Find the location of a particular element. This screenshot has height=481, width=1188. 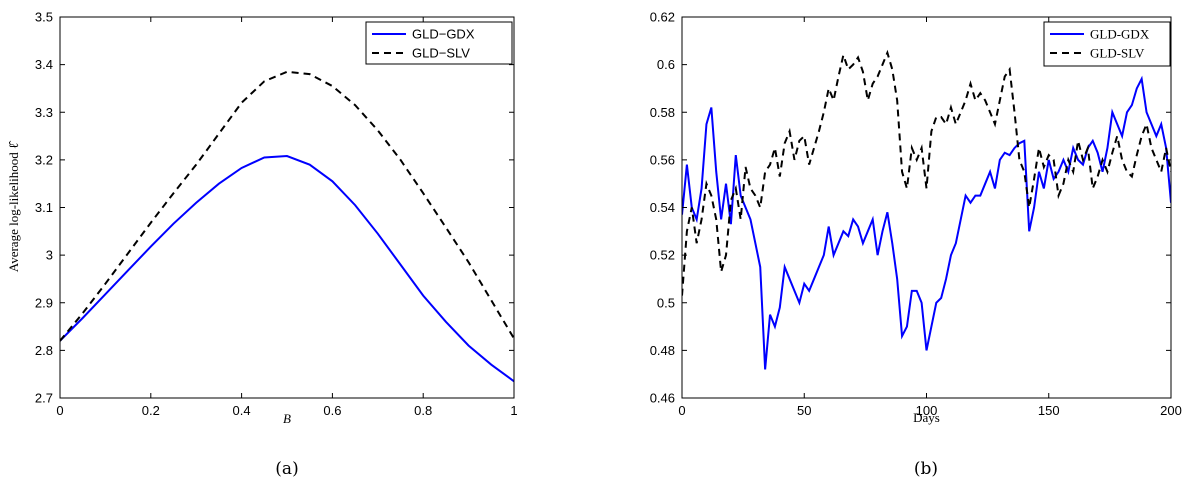

y-tick-label: 0.54 is located at coordinates (662, 207).